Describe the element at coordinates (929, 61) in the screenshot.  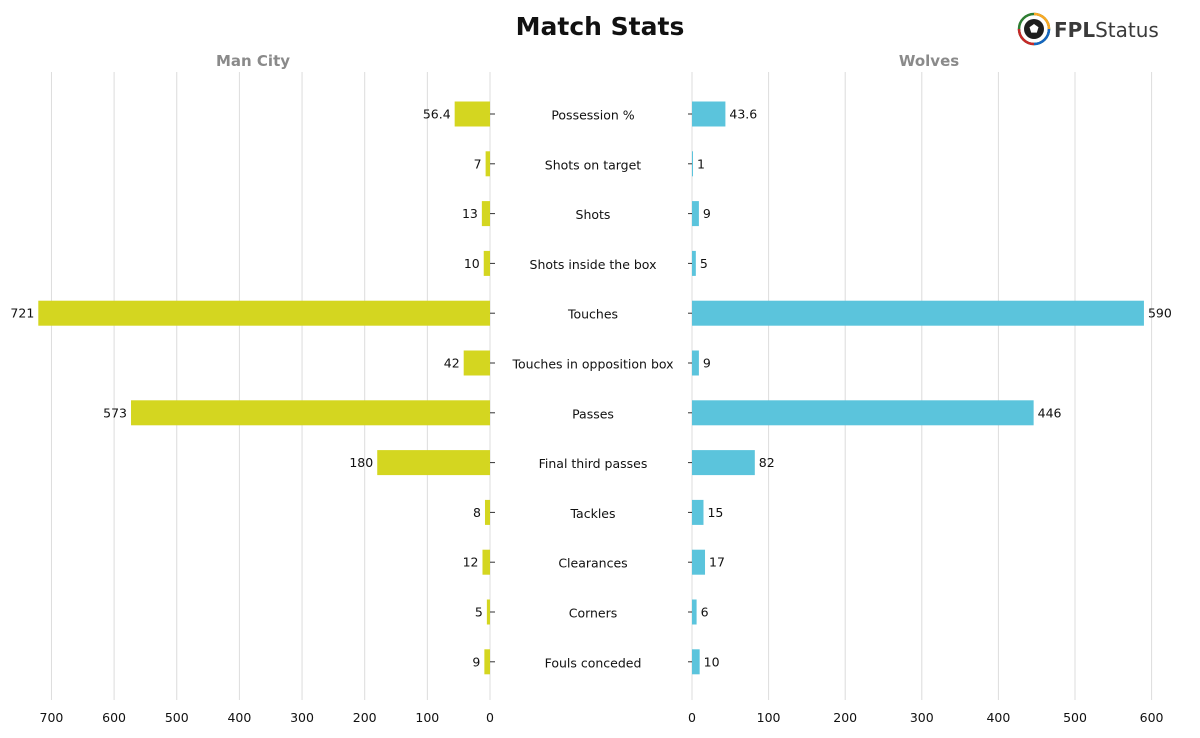
I see `right-team-label: Wolves` at that location.